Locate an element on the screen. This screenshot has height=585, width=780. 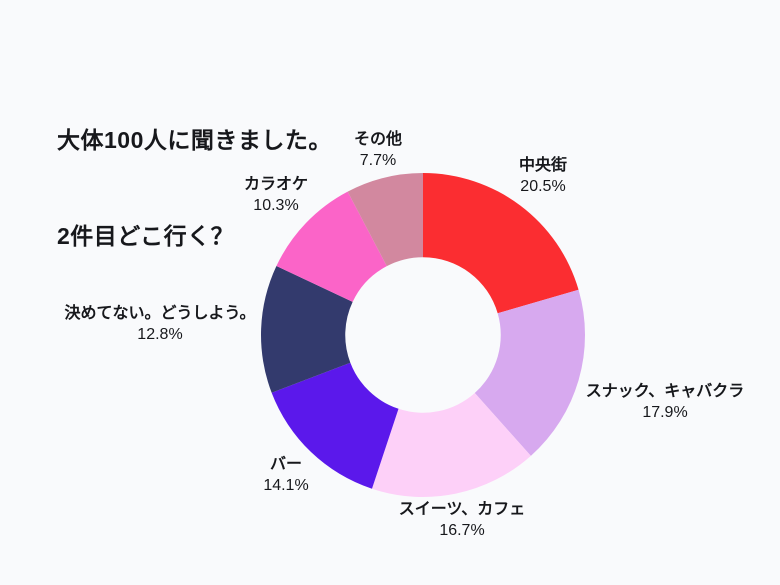
segment-label-kimetenai: 決めてない。どうしよう。 12.8% is located at coordinates (159, 324).